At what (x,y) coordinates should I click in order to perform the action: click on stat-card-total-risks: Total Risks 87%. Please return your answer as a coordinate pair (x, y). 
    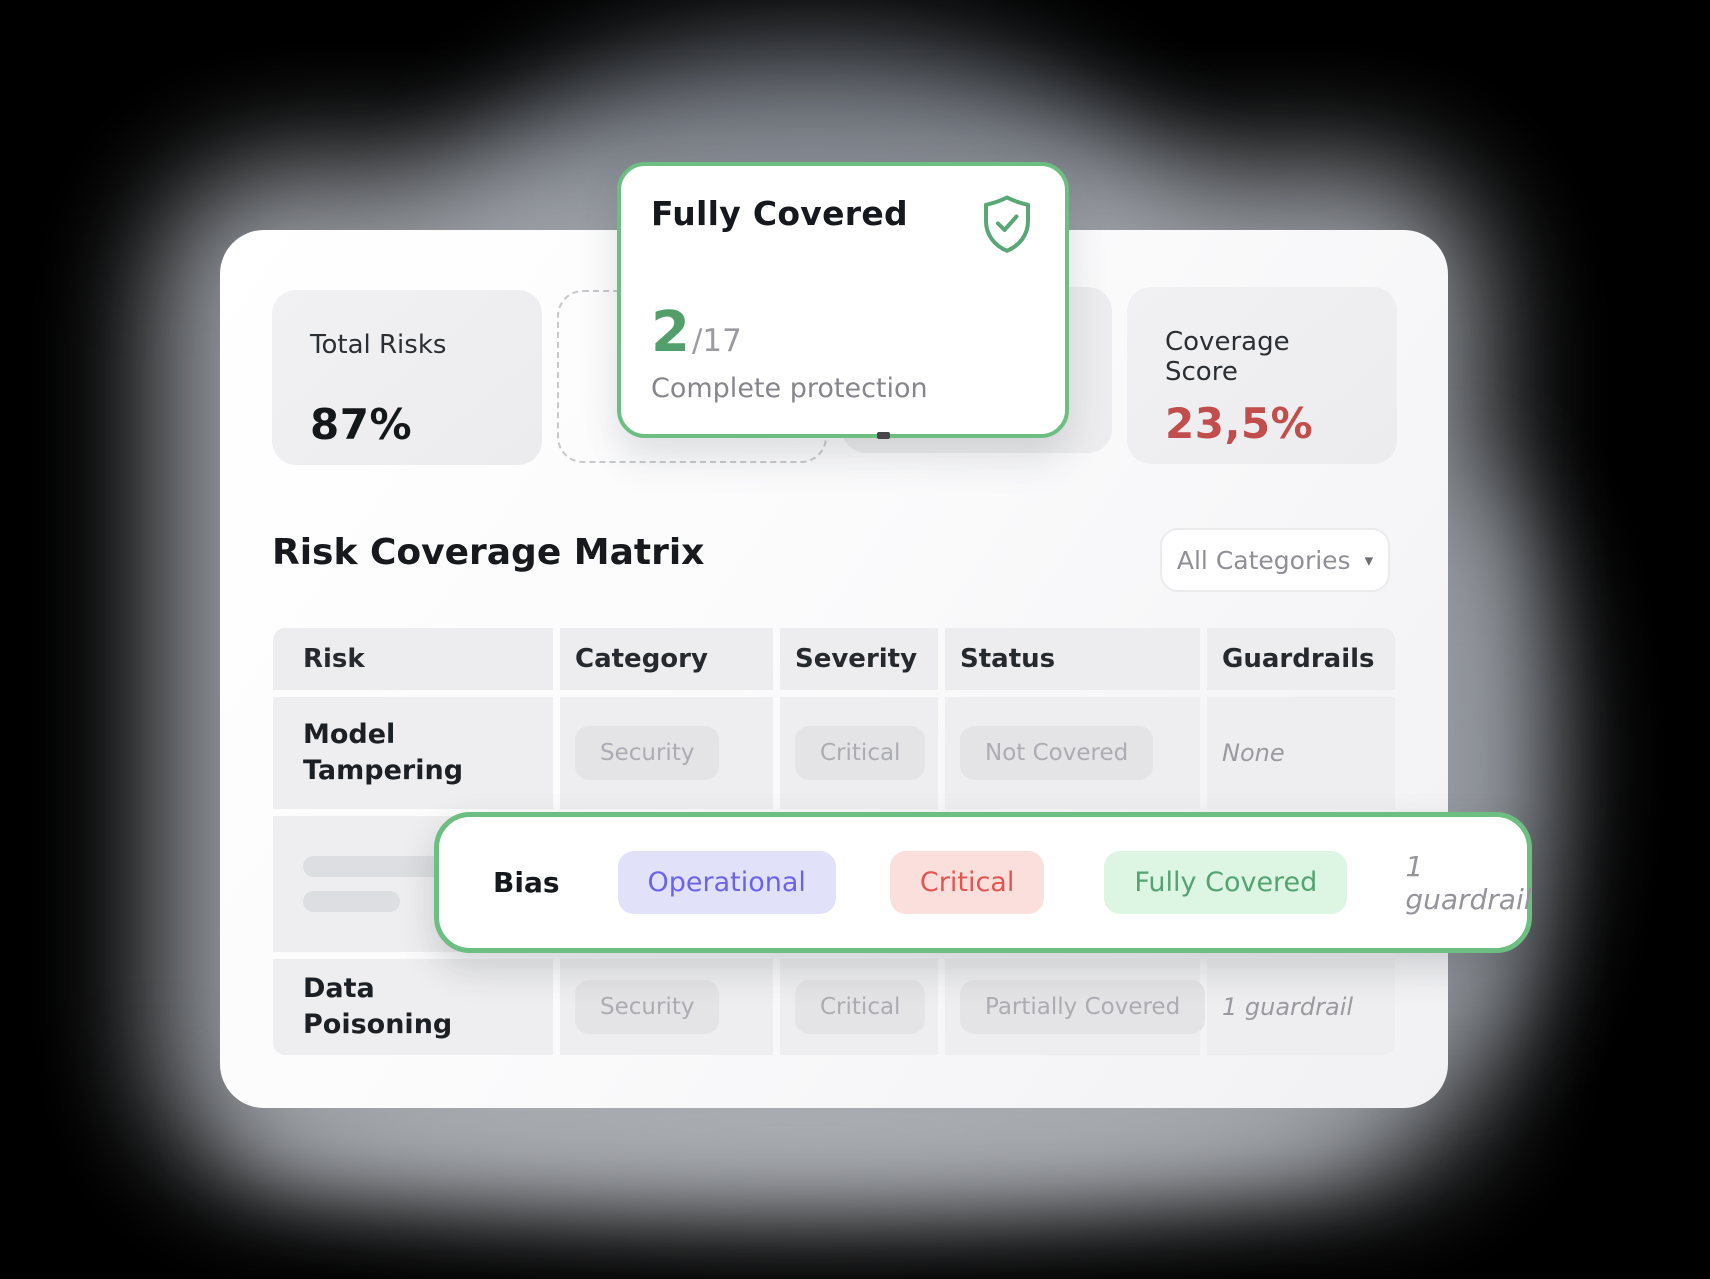
    Looking at the image, I should click on (407, 377).